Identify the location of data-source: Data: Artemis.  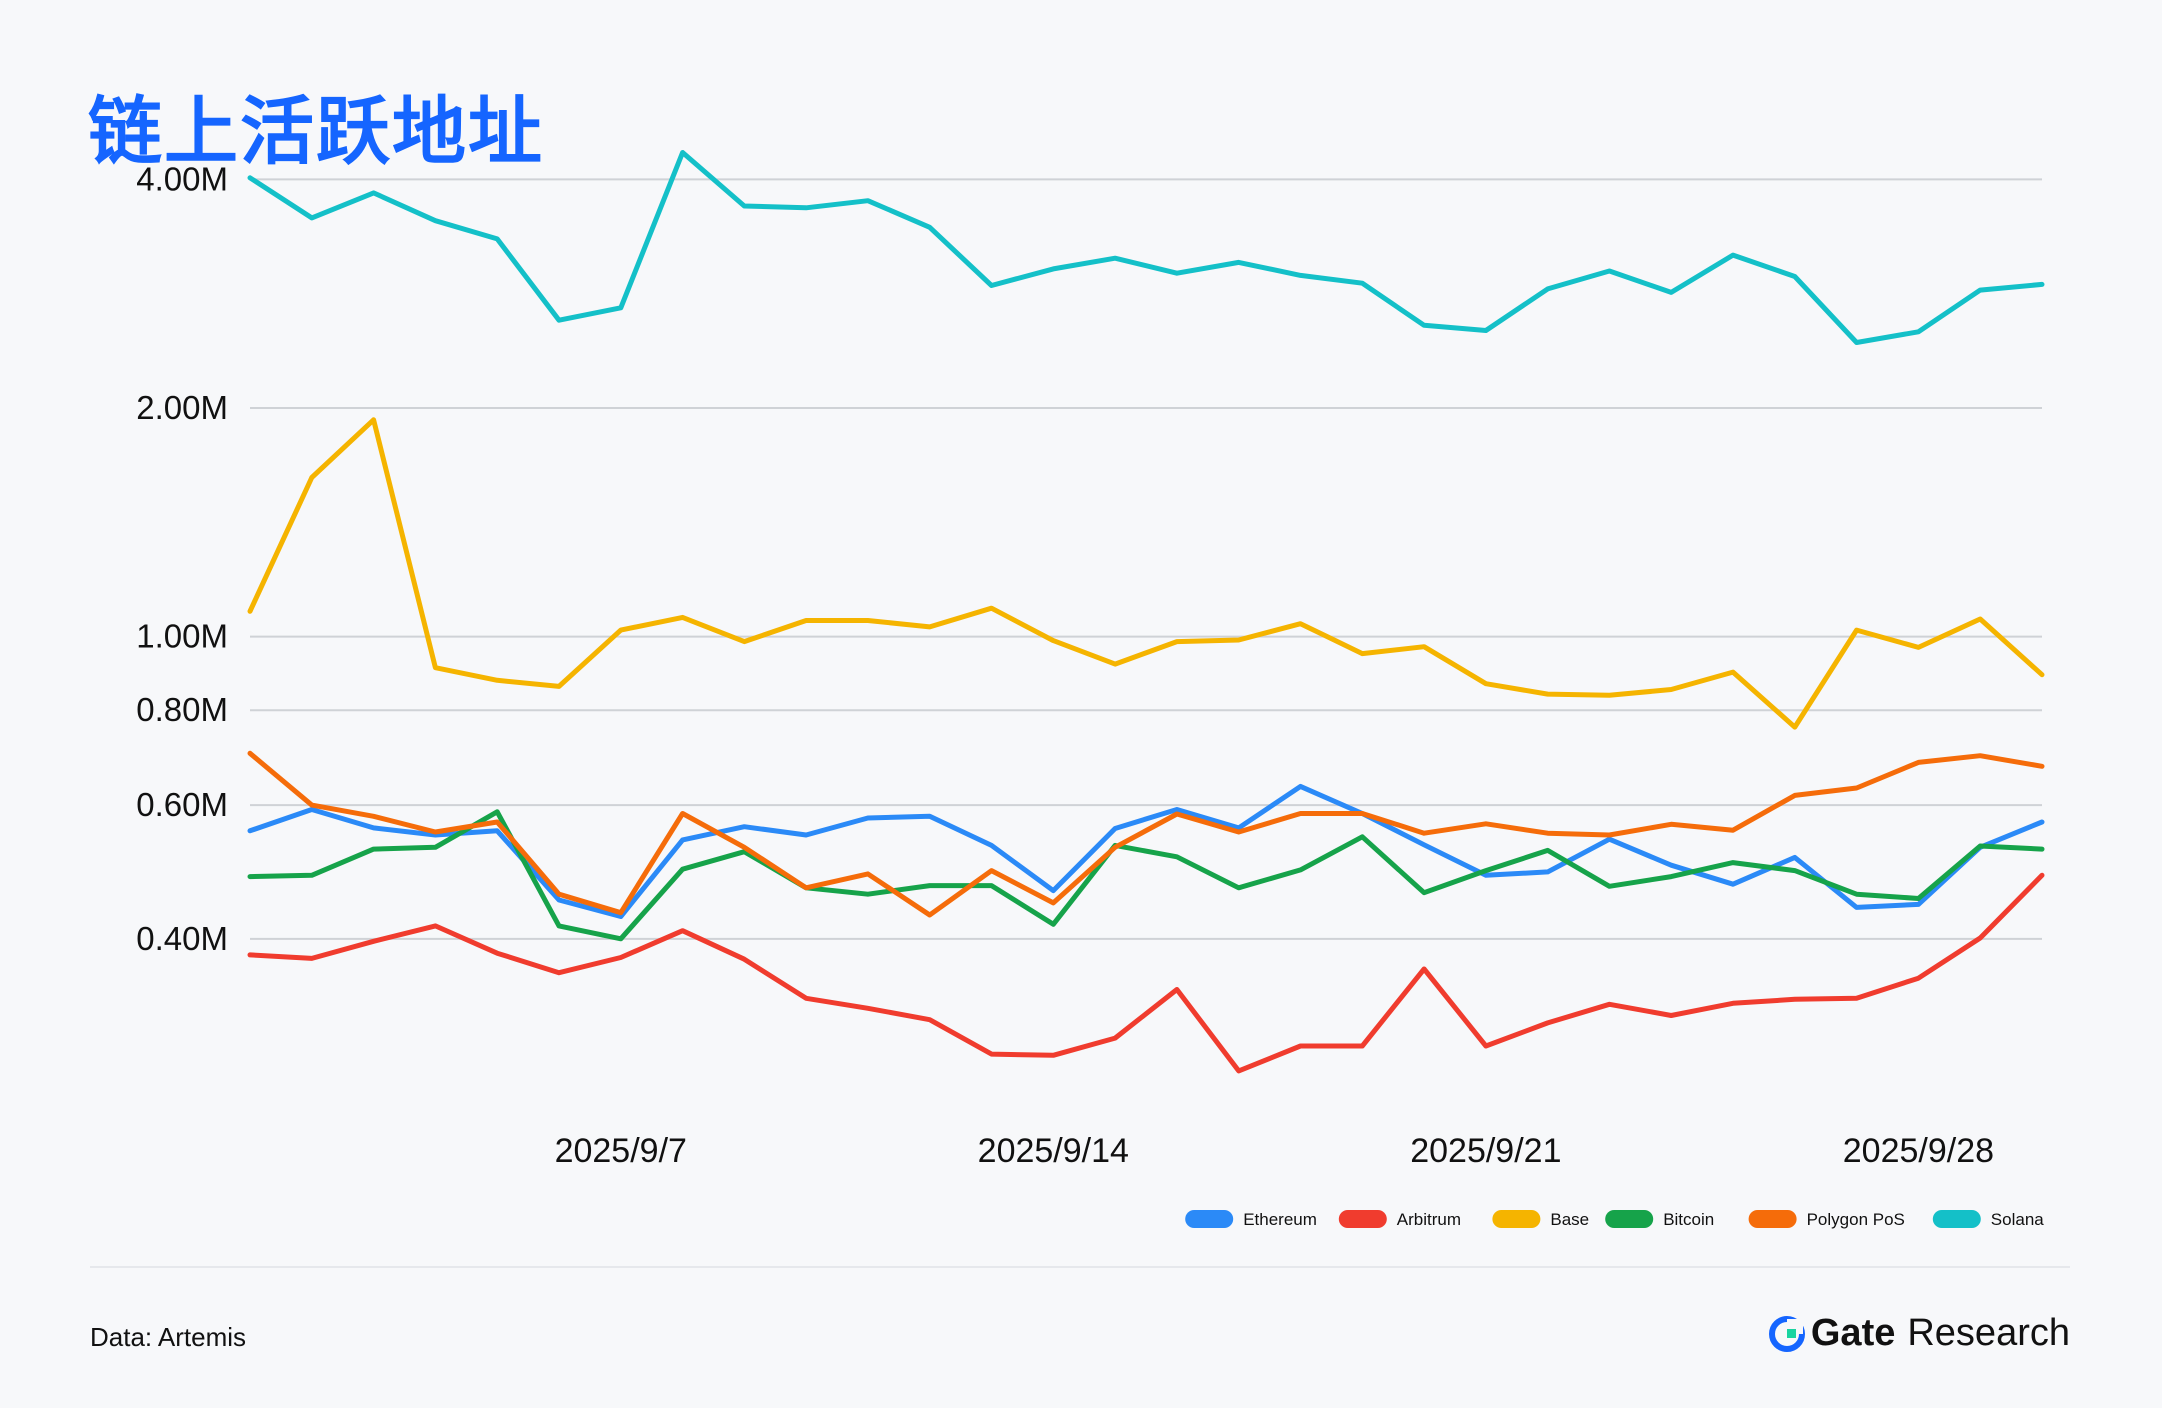
(168, 1337).